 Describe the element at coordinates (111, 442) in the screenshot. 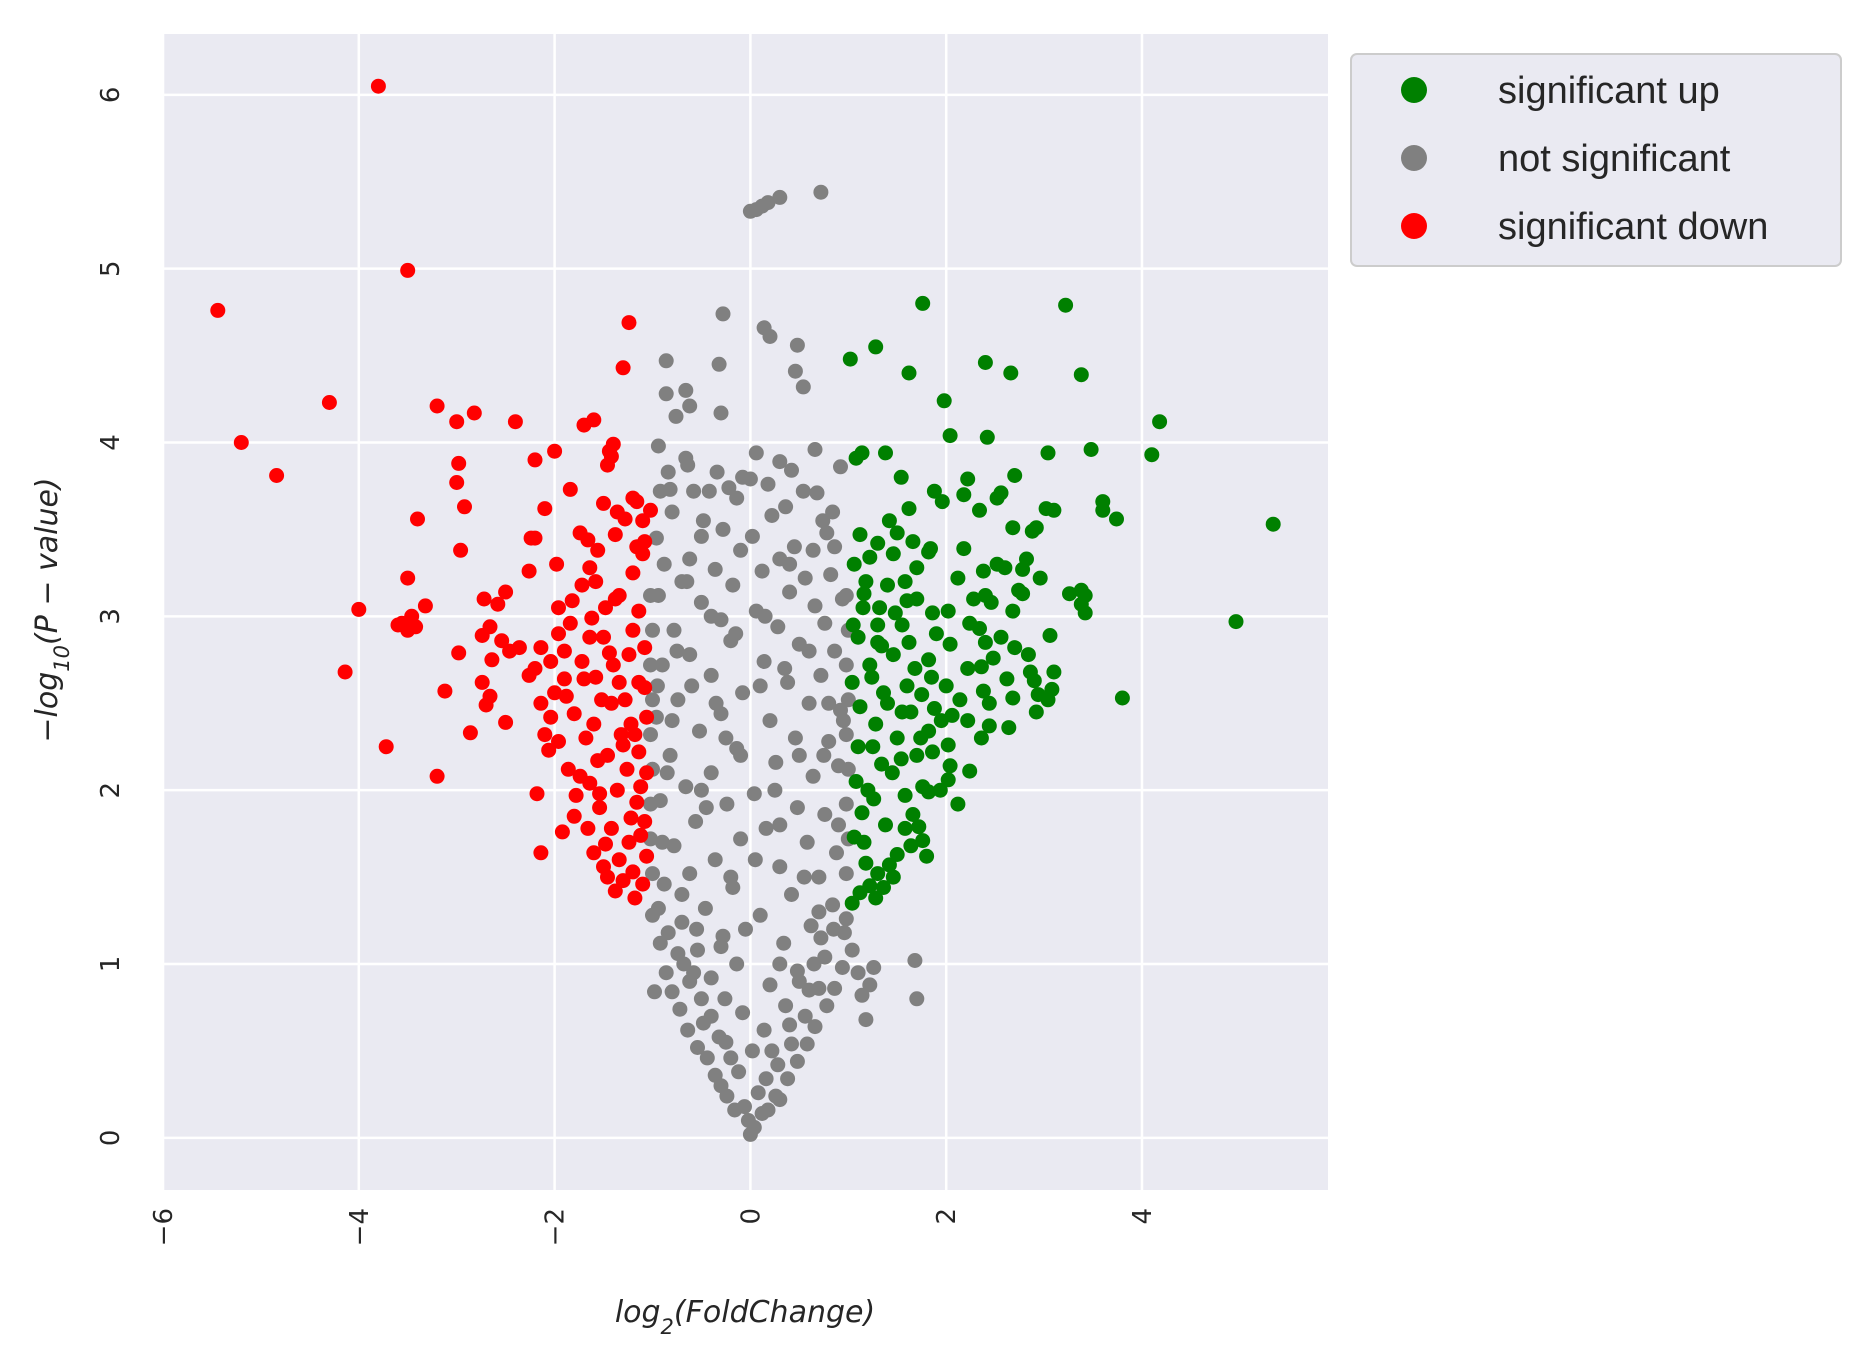

I see `y-tick-label: 4` at that location.